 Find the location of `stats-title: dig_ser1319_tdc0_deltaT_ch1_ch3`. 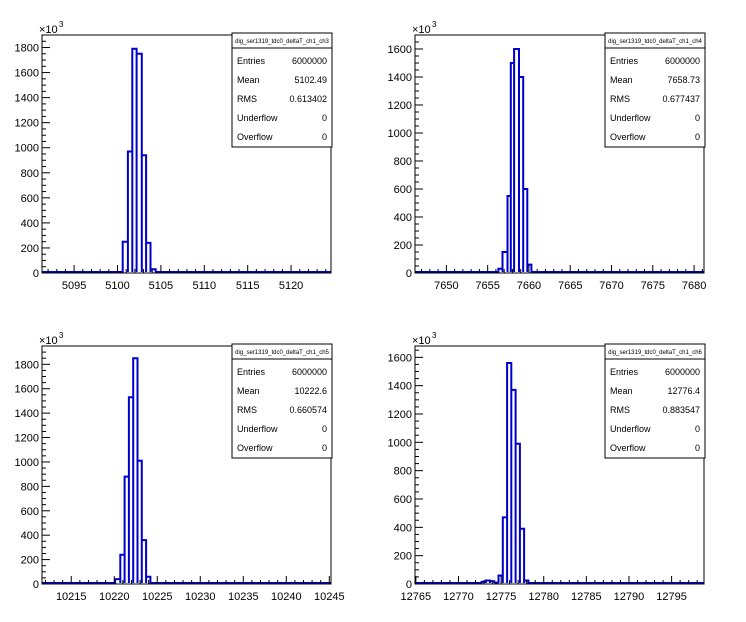

stats-title: dig_ser1319_tdc0_deltaT_ch1_ch3 is located at coordinates (282, 42).